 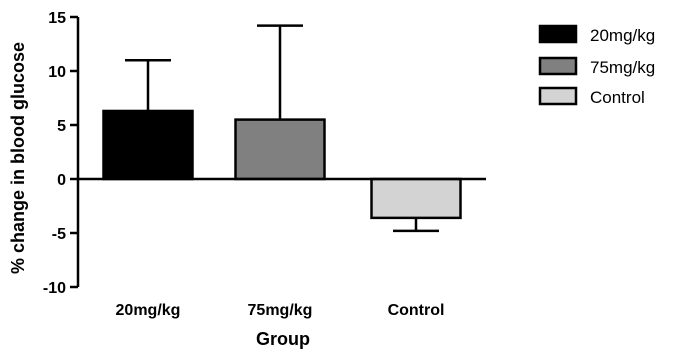 I want to click on legend-label: 75mg/kg, so click(x=622, y=67).